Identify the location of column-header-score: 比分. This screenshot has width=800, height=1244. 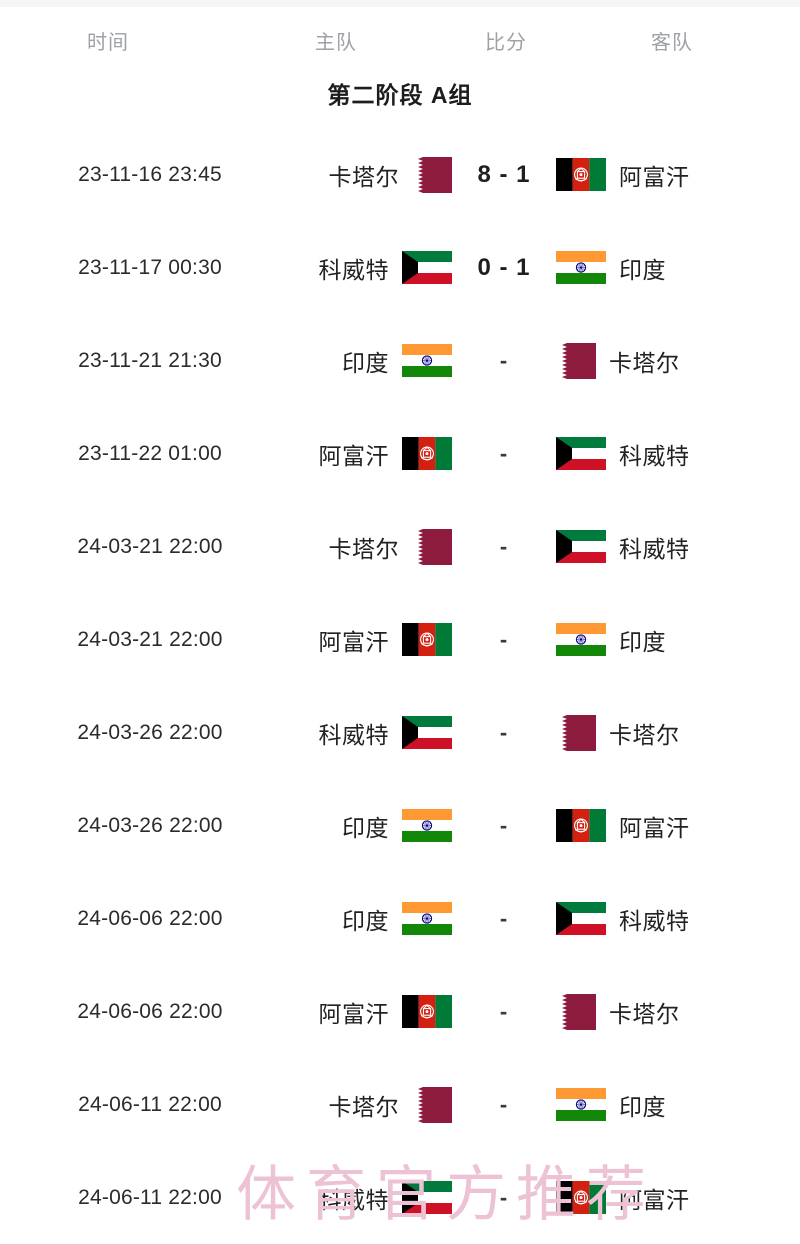
(506, 43).